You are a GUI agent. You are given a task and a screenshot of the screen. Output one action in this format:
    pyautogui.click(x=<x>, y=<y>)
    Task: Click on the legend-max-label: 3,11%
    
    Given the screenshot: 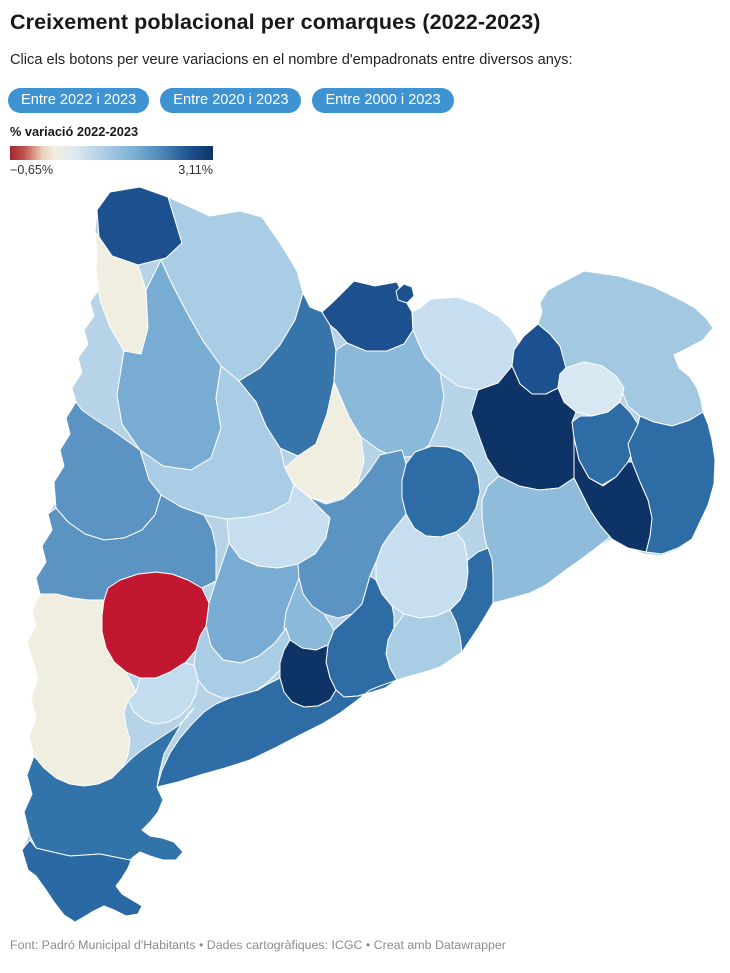 What is the action you would take?
    pyautogui.click(x=195, y=170)
    